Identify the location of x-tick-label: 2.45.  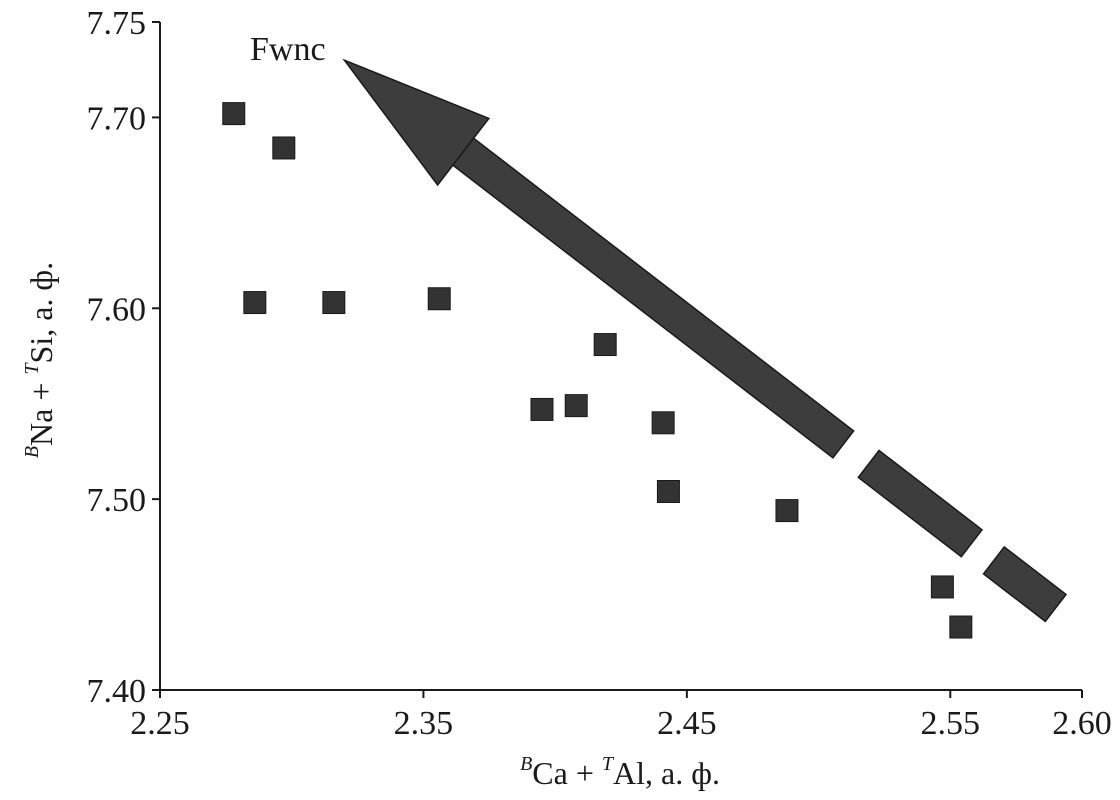
(687, 723).